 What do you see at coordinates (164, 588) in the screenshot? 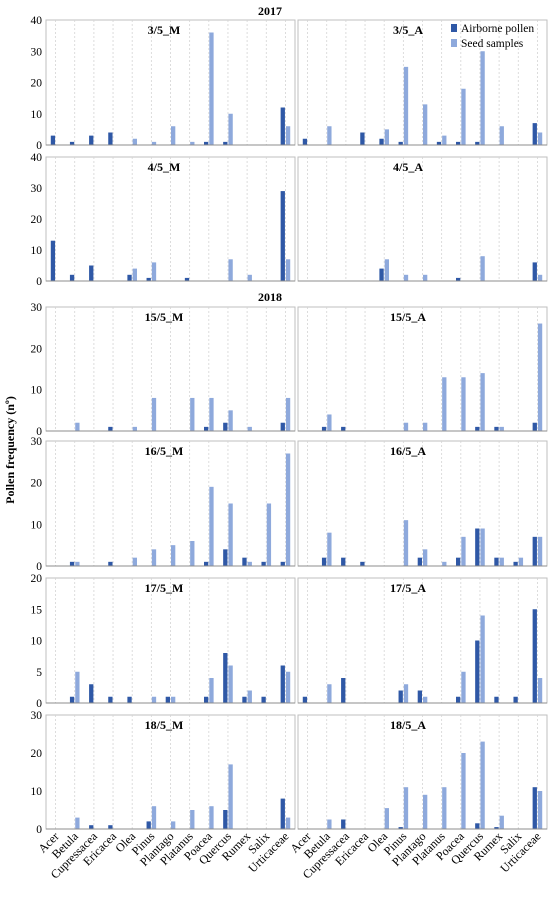
I see `panel-title: 17/5_M` at bounding box center [164, 588].